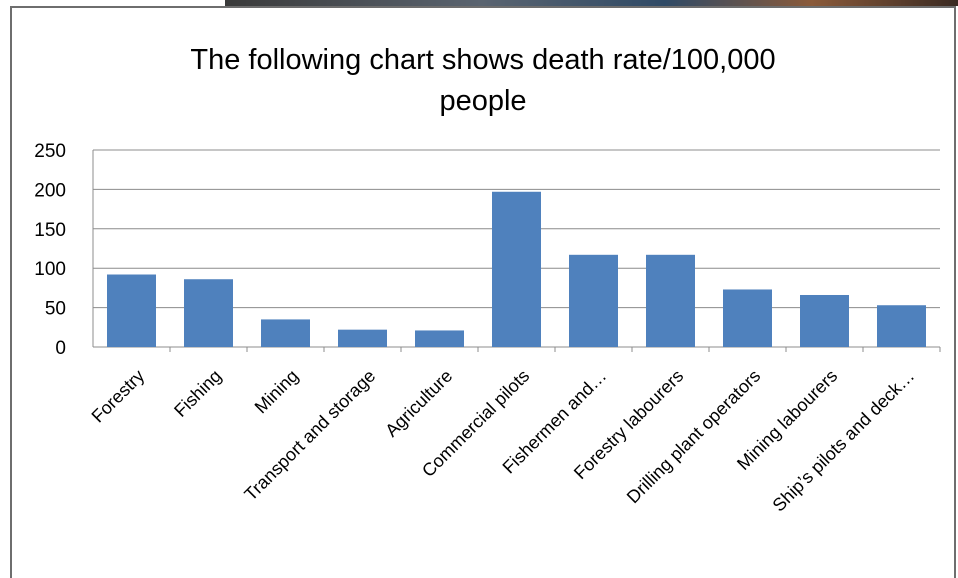 This screenshot has height=578, width=958. What do you see at coordinates (50, 151) in the screenshot?
I see `y-tick-label: 250` at bounding box center [50, 151].